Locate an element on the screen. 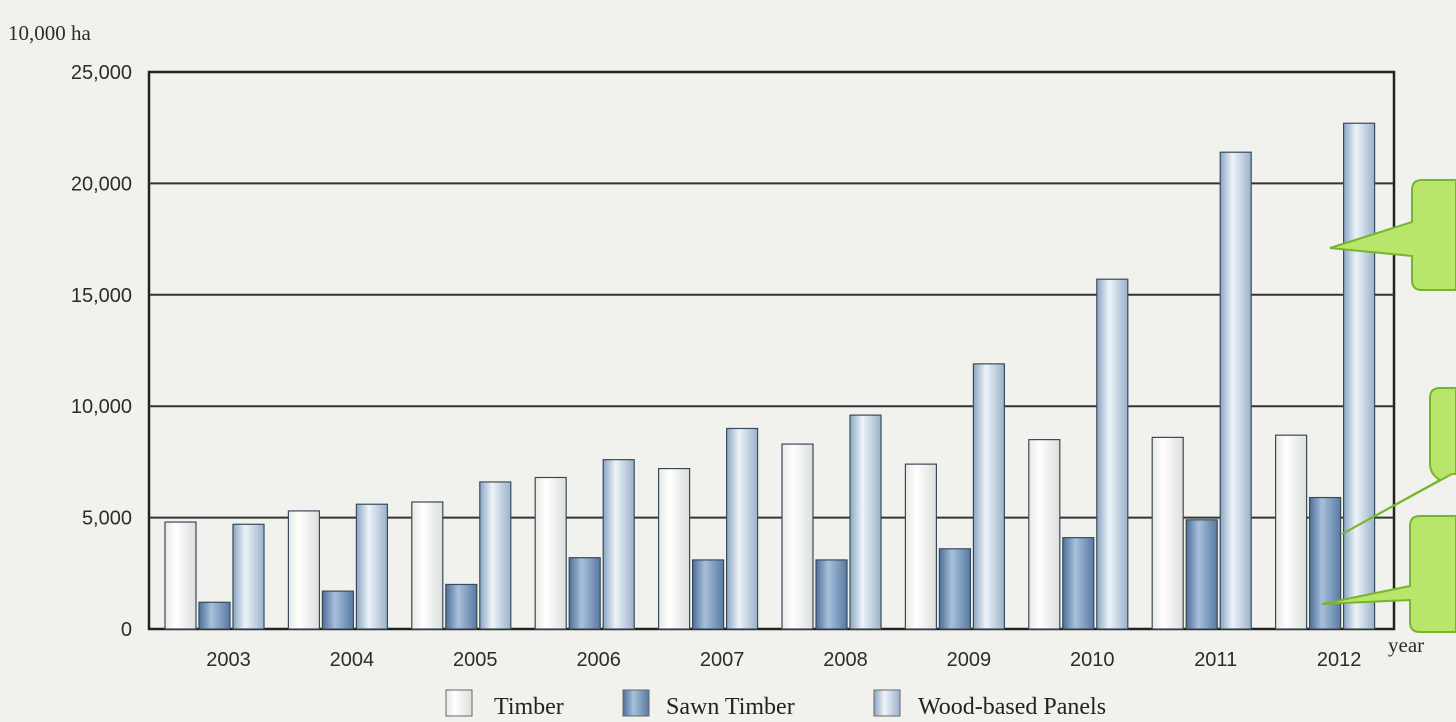  y-unit-label: 10,000 ha is located at coordinates (50, 33).